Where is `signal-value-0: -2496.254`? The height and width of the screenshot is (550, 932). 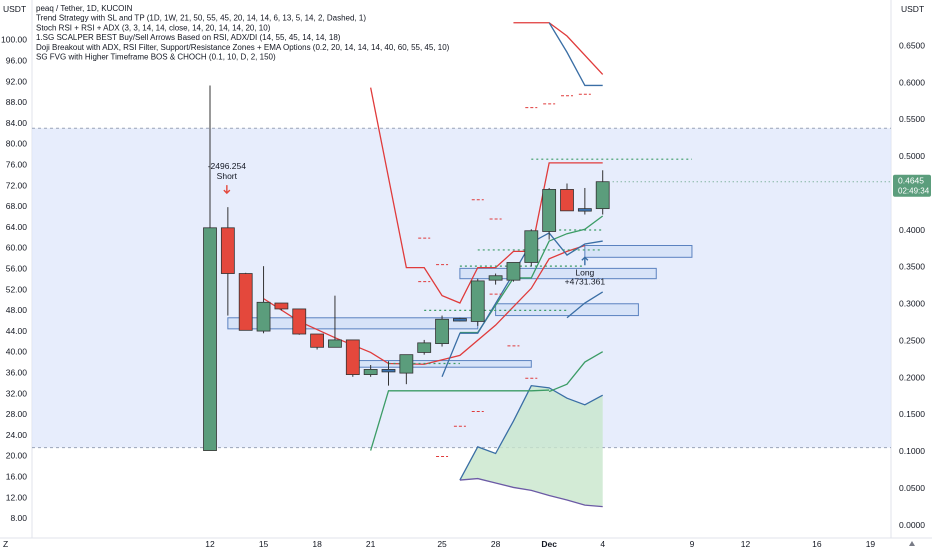
signal-value-0: -2496.254 is located at coordinates (227, 166).